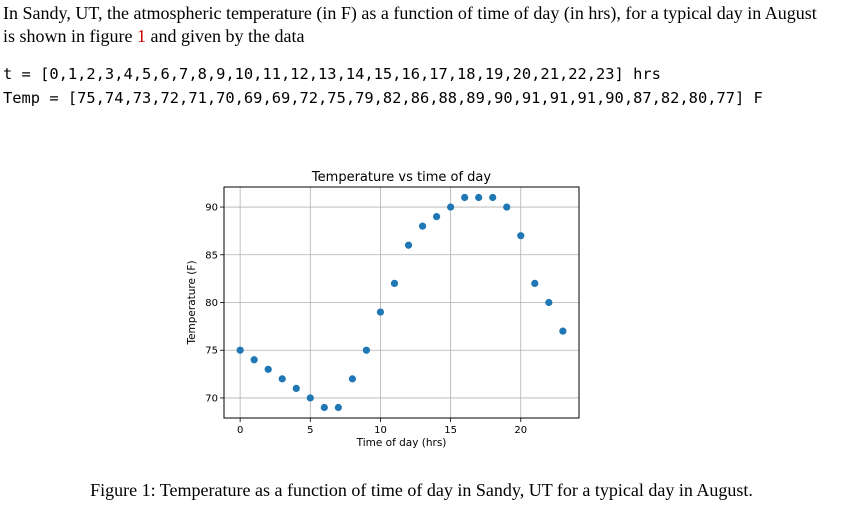 The width and height of the screenshot is (843, 519). Describe the element at coordinates (141, 36) in the screenshot. I see `figure-reference-link: 1` at that location.